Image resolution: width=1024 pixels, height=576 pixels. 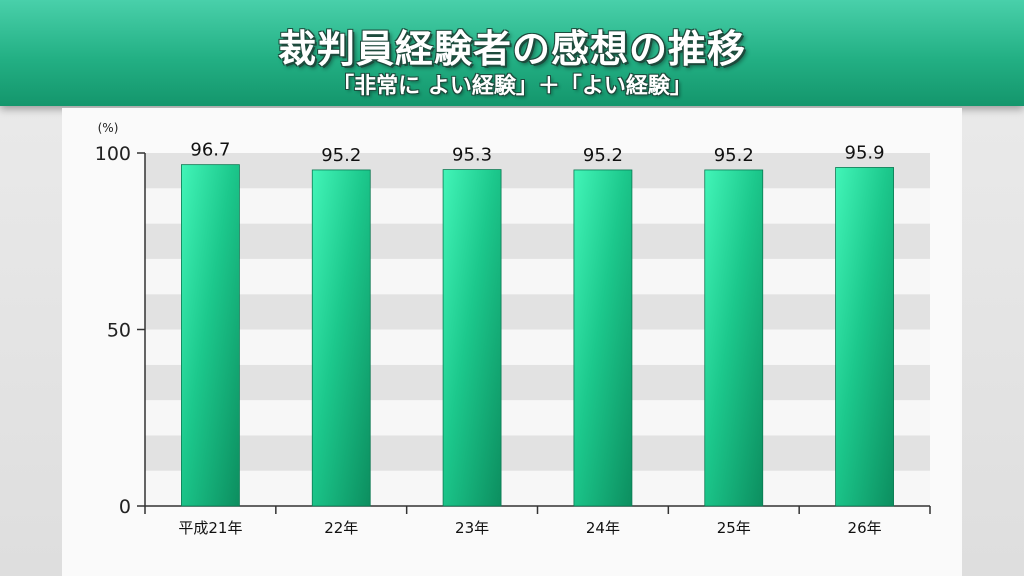 I want to click on x-tick-label: 25年, so click(x=734, y=528).